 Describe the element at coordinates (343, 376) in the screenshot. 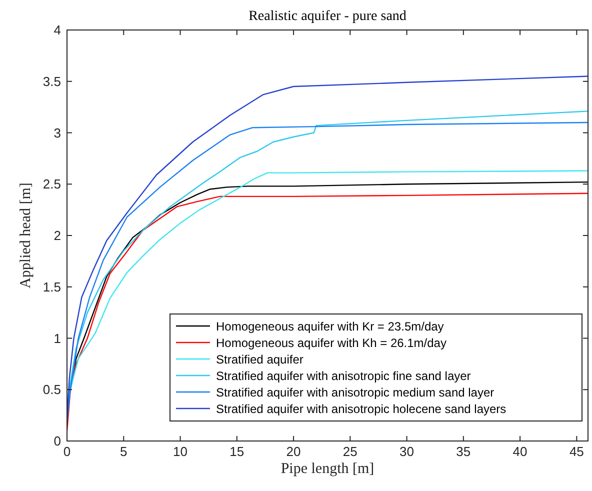

I see `legend-label: Stratified aquifer with anisotropic fine sand layer` at that location.